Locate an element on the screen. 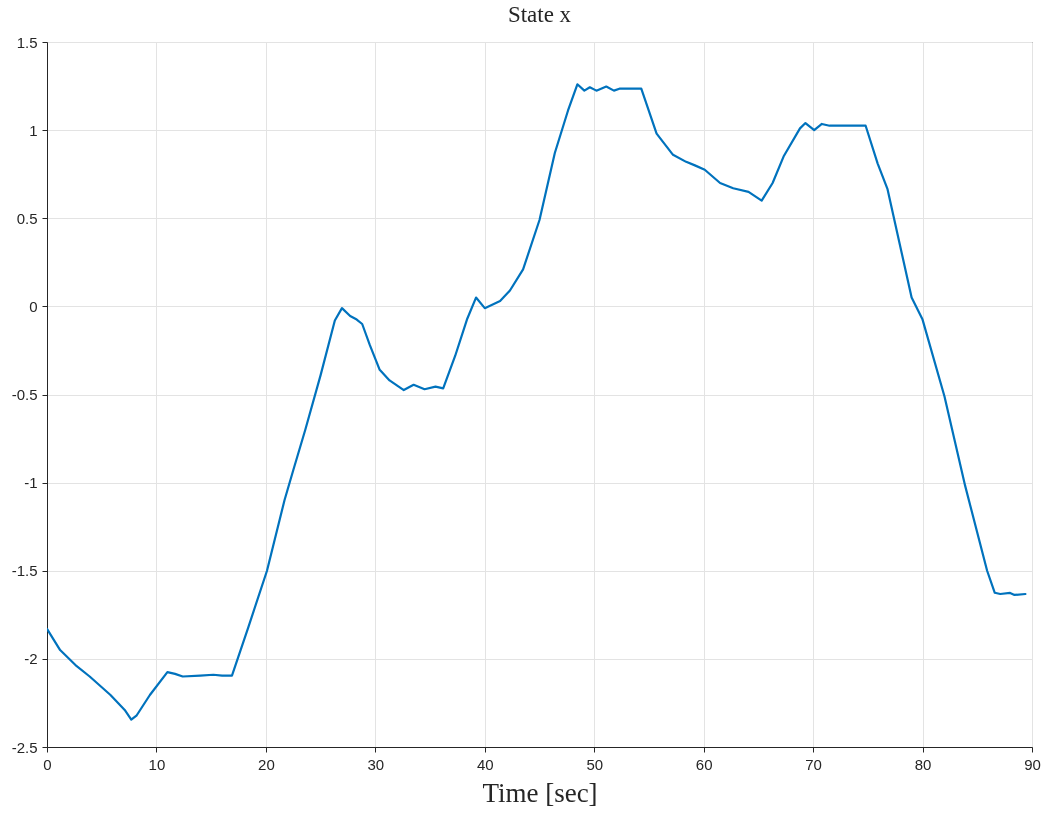  x-tick-label: 50 is located at coordinates (595, 764).